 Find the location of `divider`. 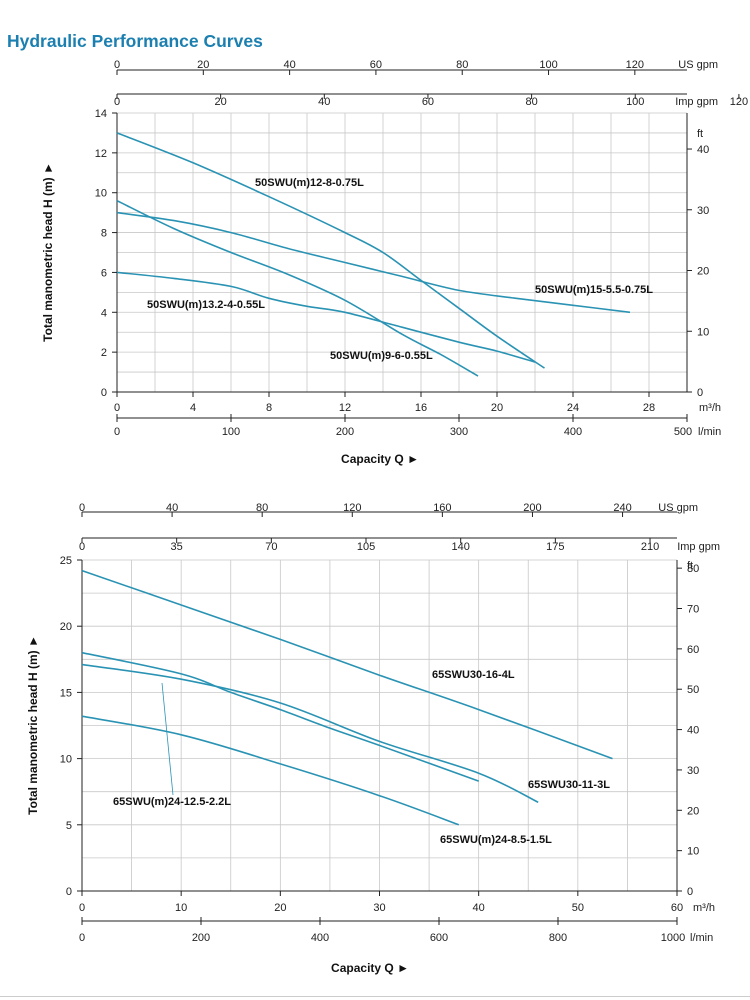

divider is located at coordinates (375, 996).